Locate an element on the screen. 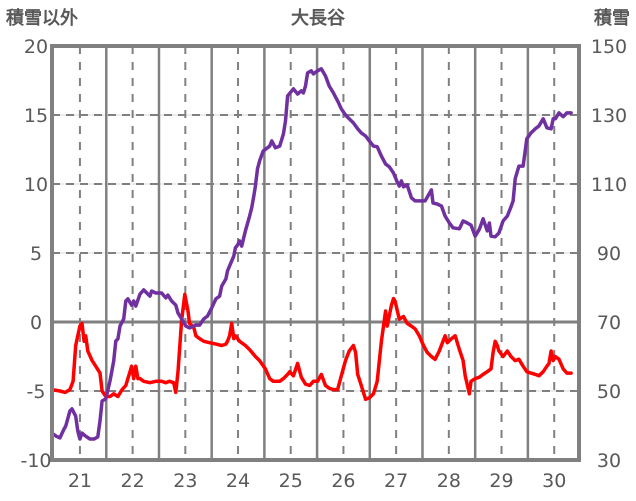  x-tick-label: 22 is located at coordinates (133, 481).